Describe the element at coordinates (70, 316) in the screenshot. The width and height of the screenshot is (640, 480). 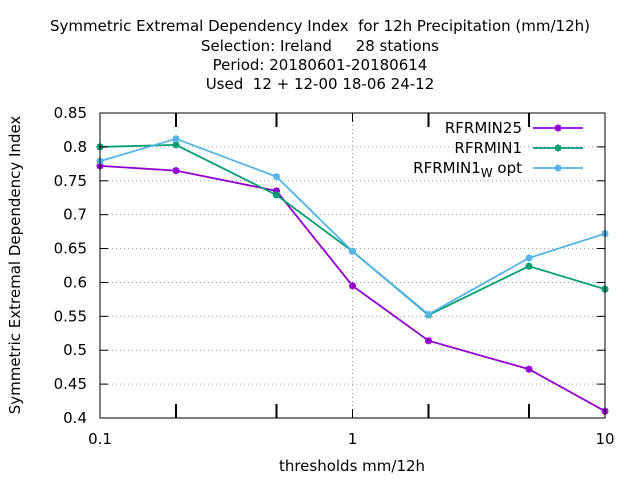
I see `y-tick-label: 0.55` at that location.